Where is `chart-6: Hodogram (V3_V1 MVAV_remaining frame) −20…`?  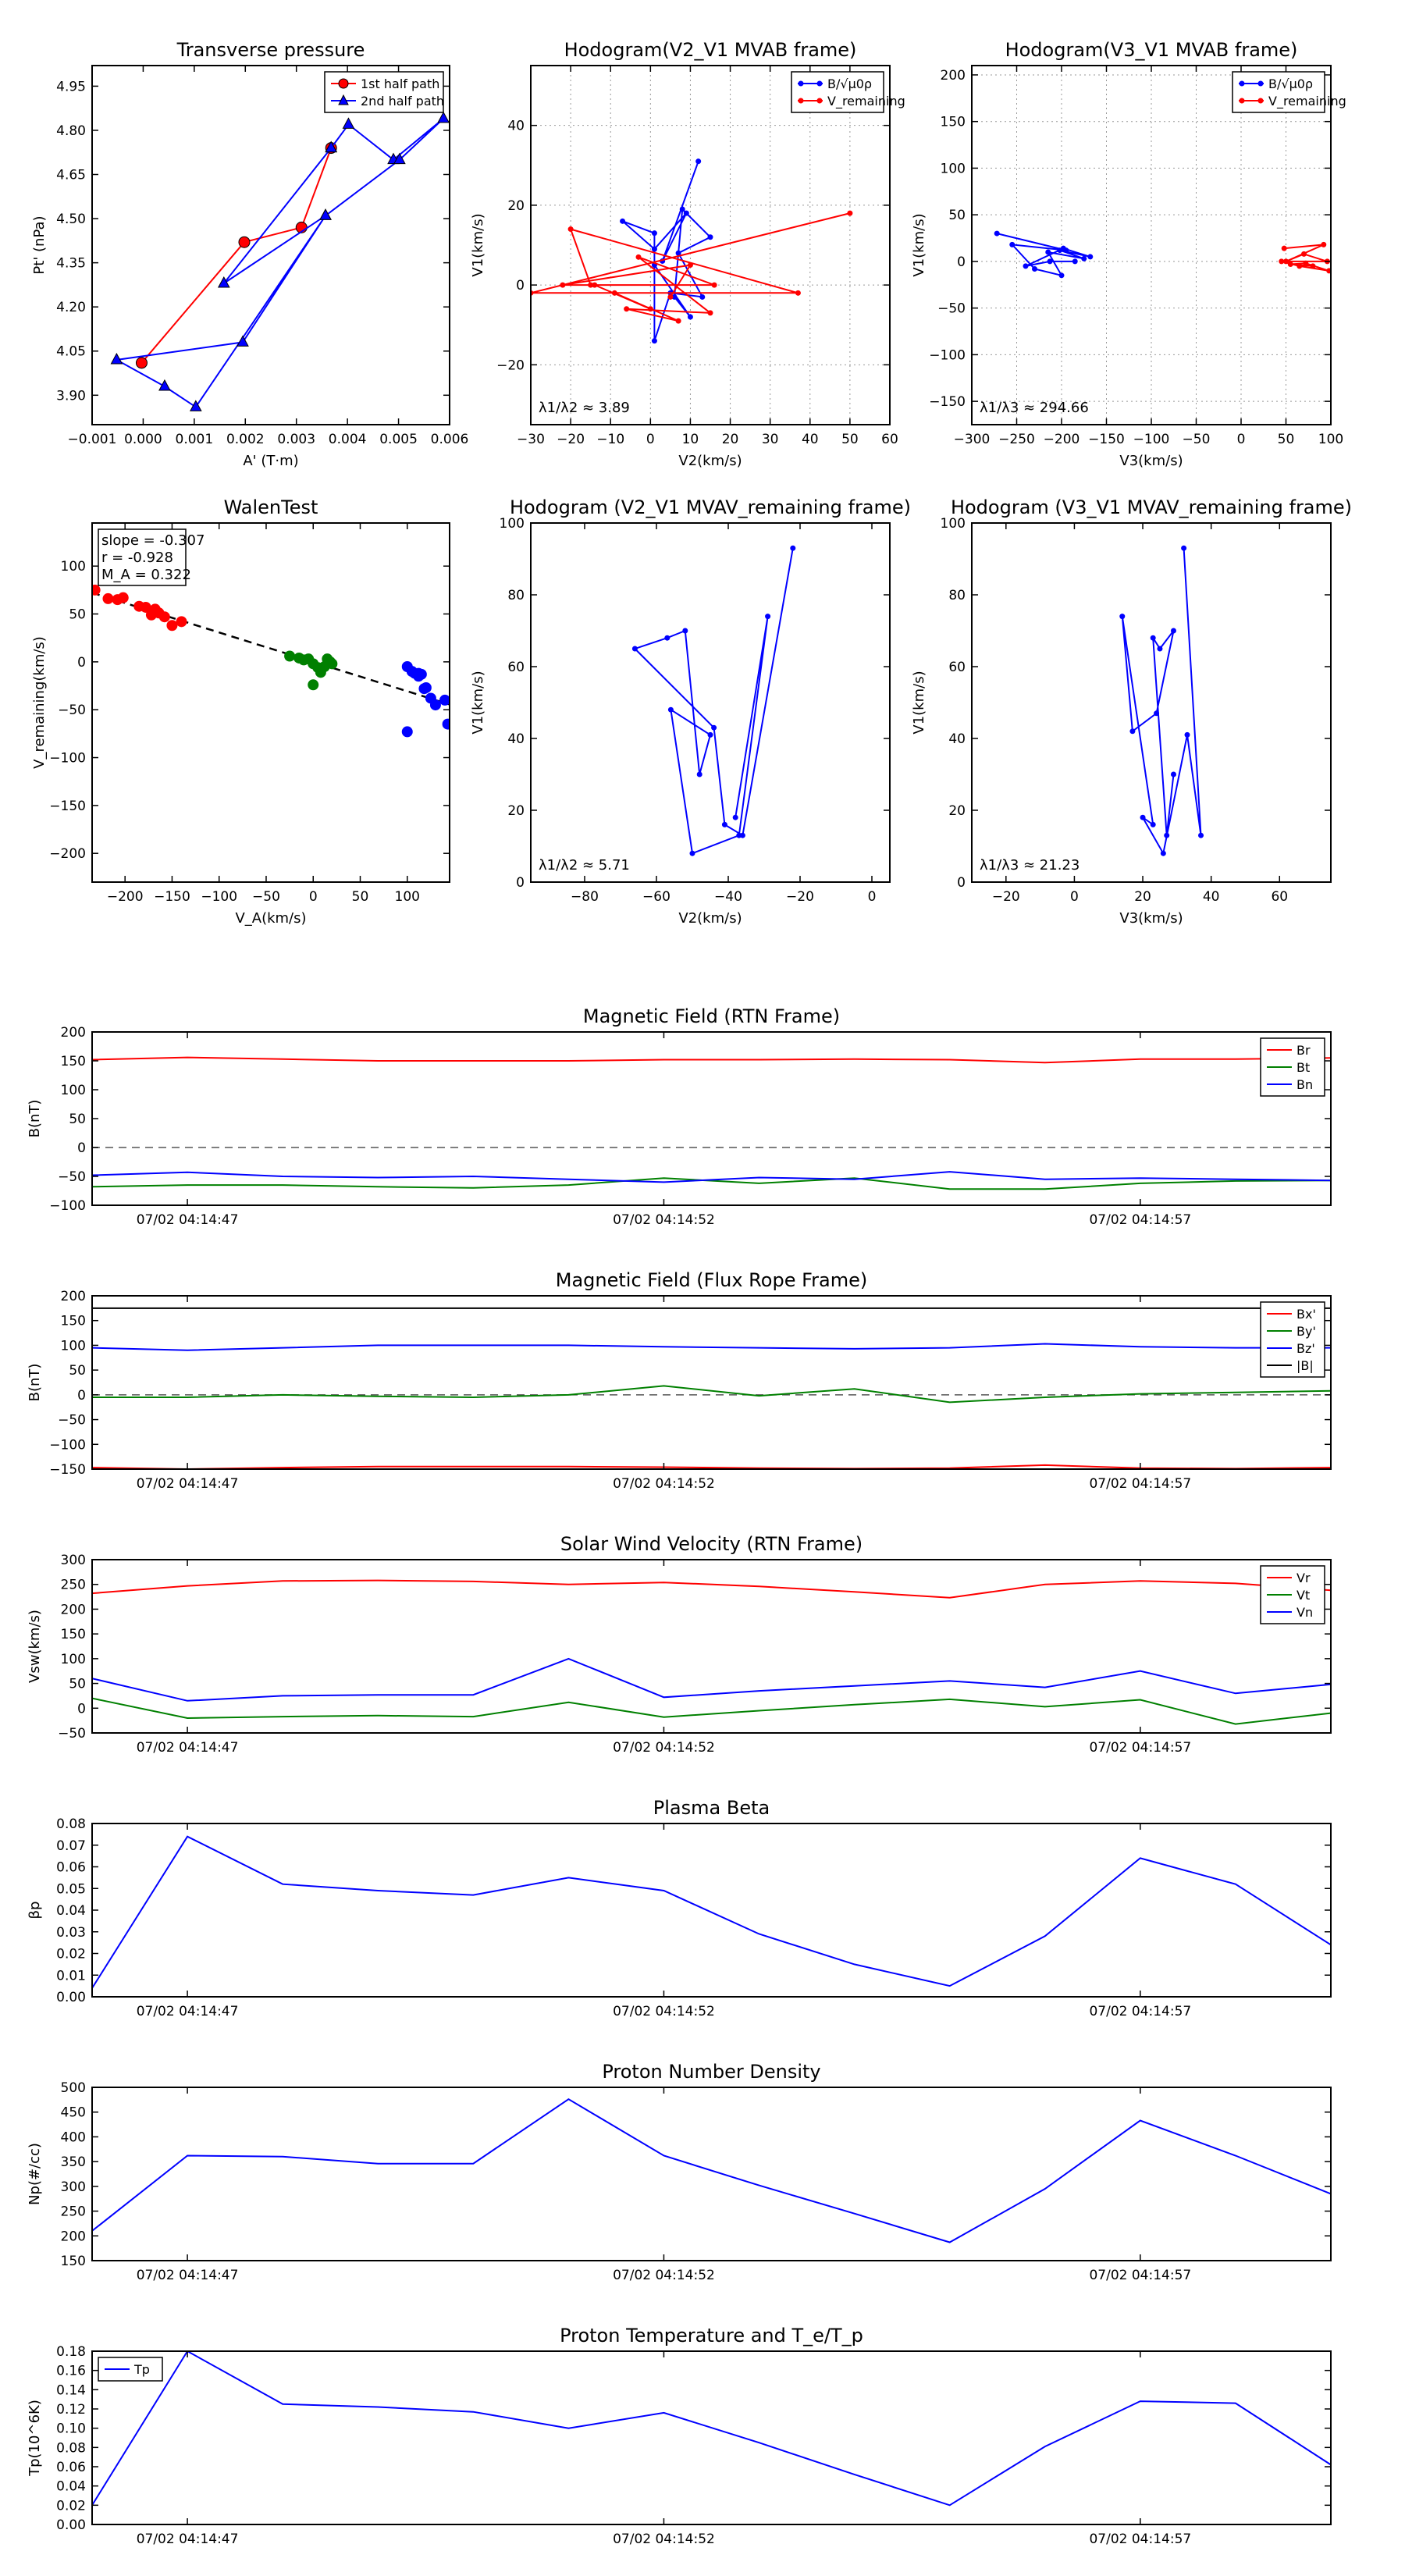
chart-6: Hodogram (V3_V1 MVAV_remaining frame) −20… is located at coordinates (1132, 711).